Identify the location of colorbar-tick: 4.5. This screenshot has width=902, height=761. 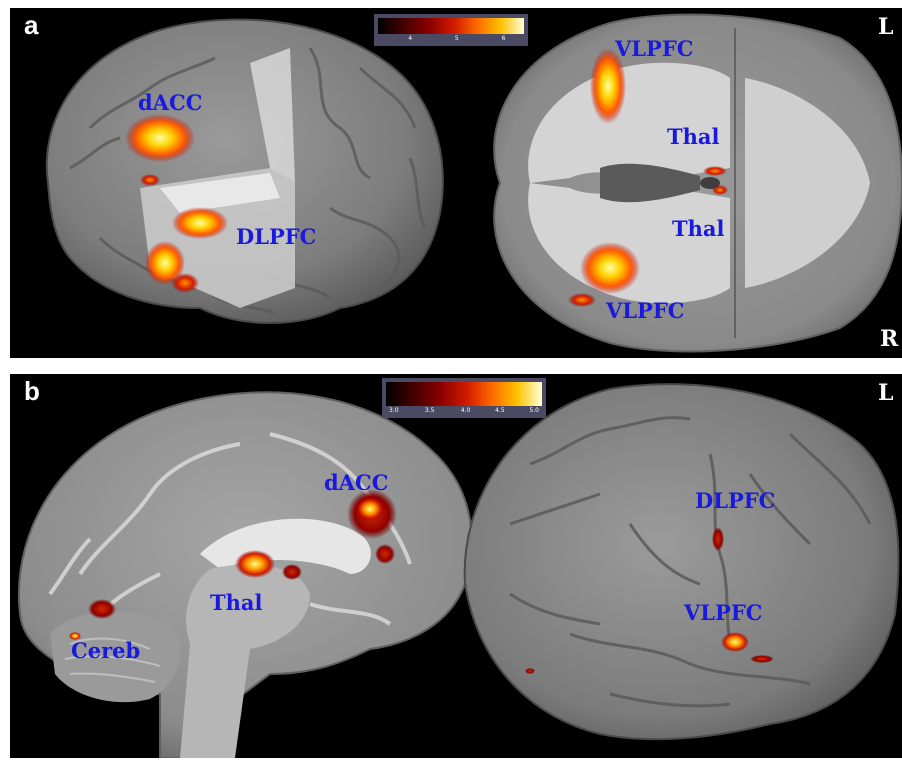
(500, 410).